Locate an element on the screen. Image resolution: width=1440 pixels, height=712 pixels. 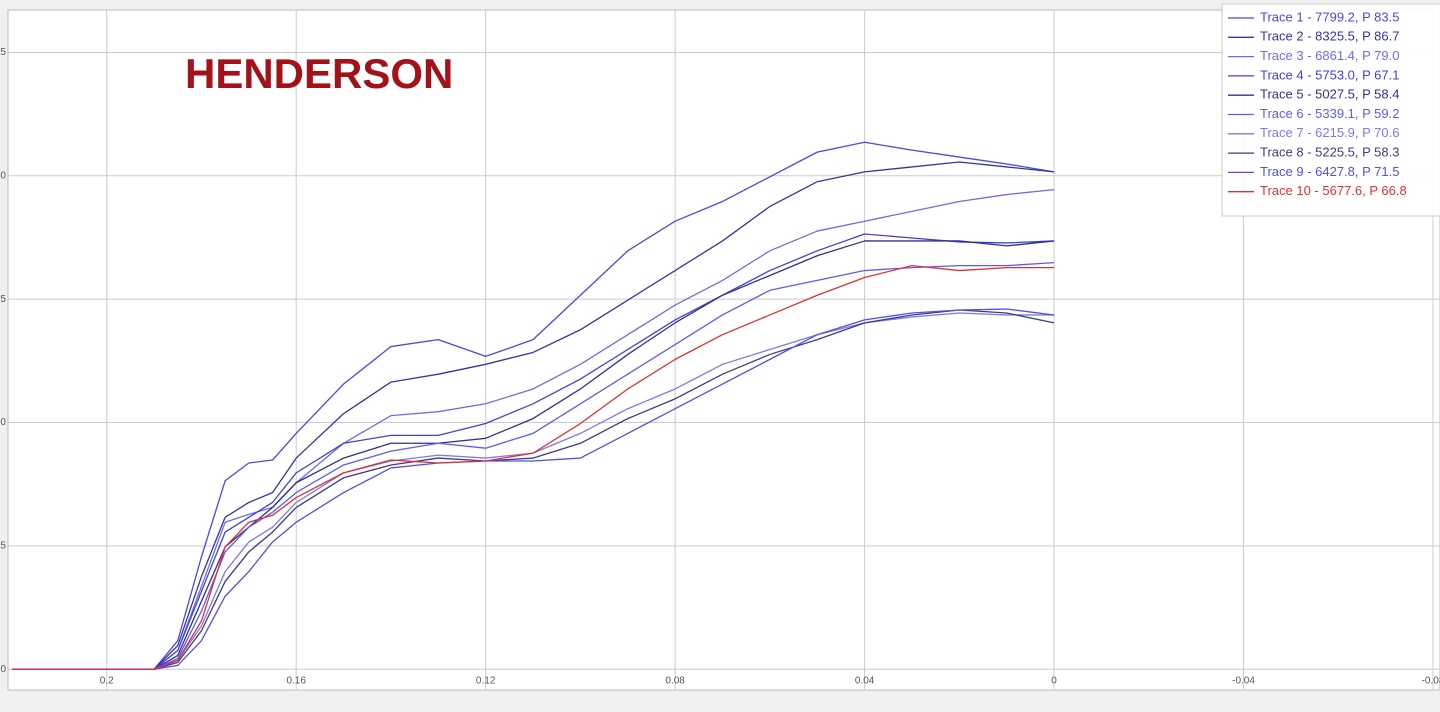
legend-label: Trace 9 - 6427.8, P 71.5 is located at coordinates (1329, 171).